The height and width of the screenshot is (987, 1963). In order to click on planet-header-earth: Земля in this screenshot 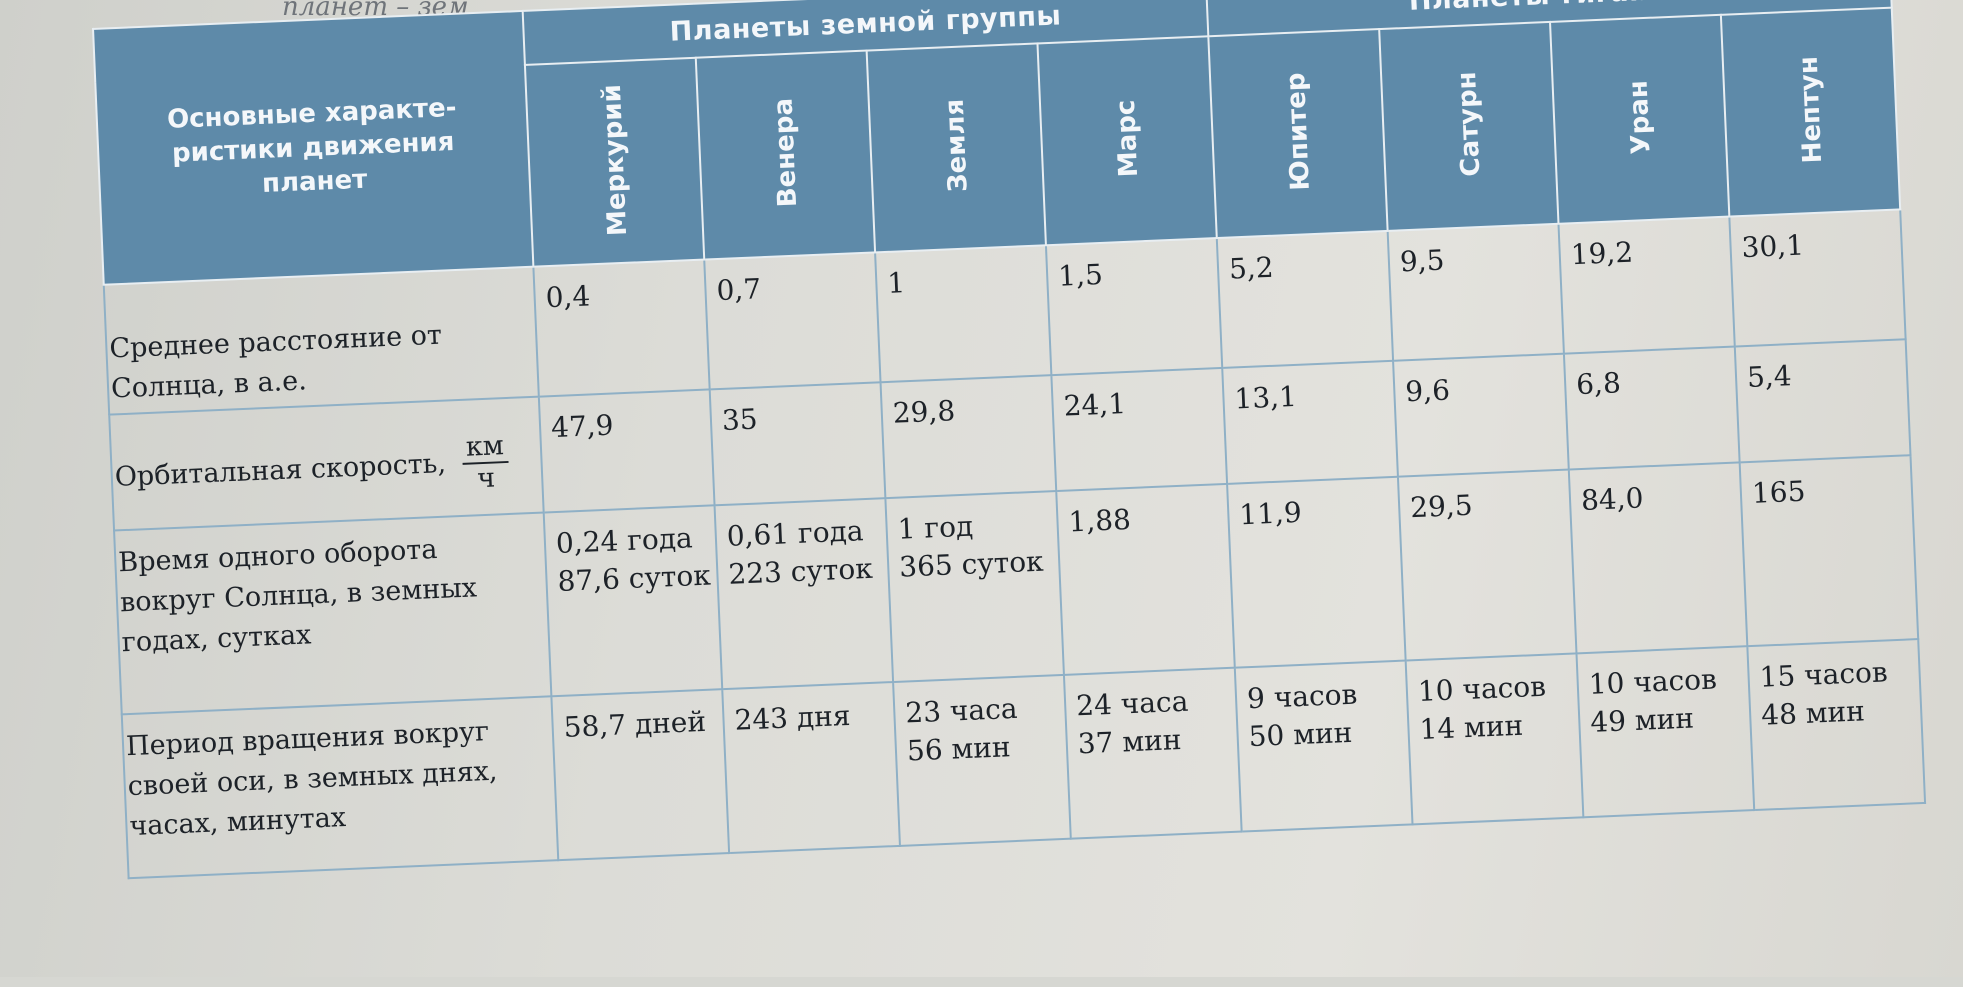, I will do `click(956, 148)`.